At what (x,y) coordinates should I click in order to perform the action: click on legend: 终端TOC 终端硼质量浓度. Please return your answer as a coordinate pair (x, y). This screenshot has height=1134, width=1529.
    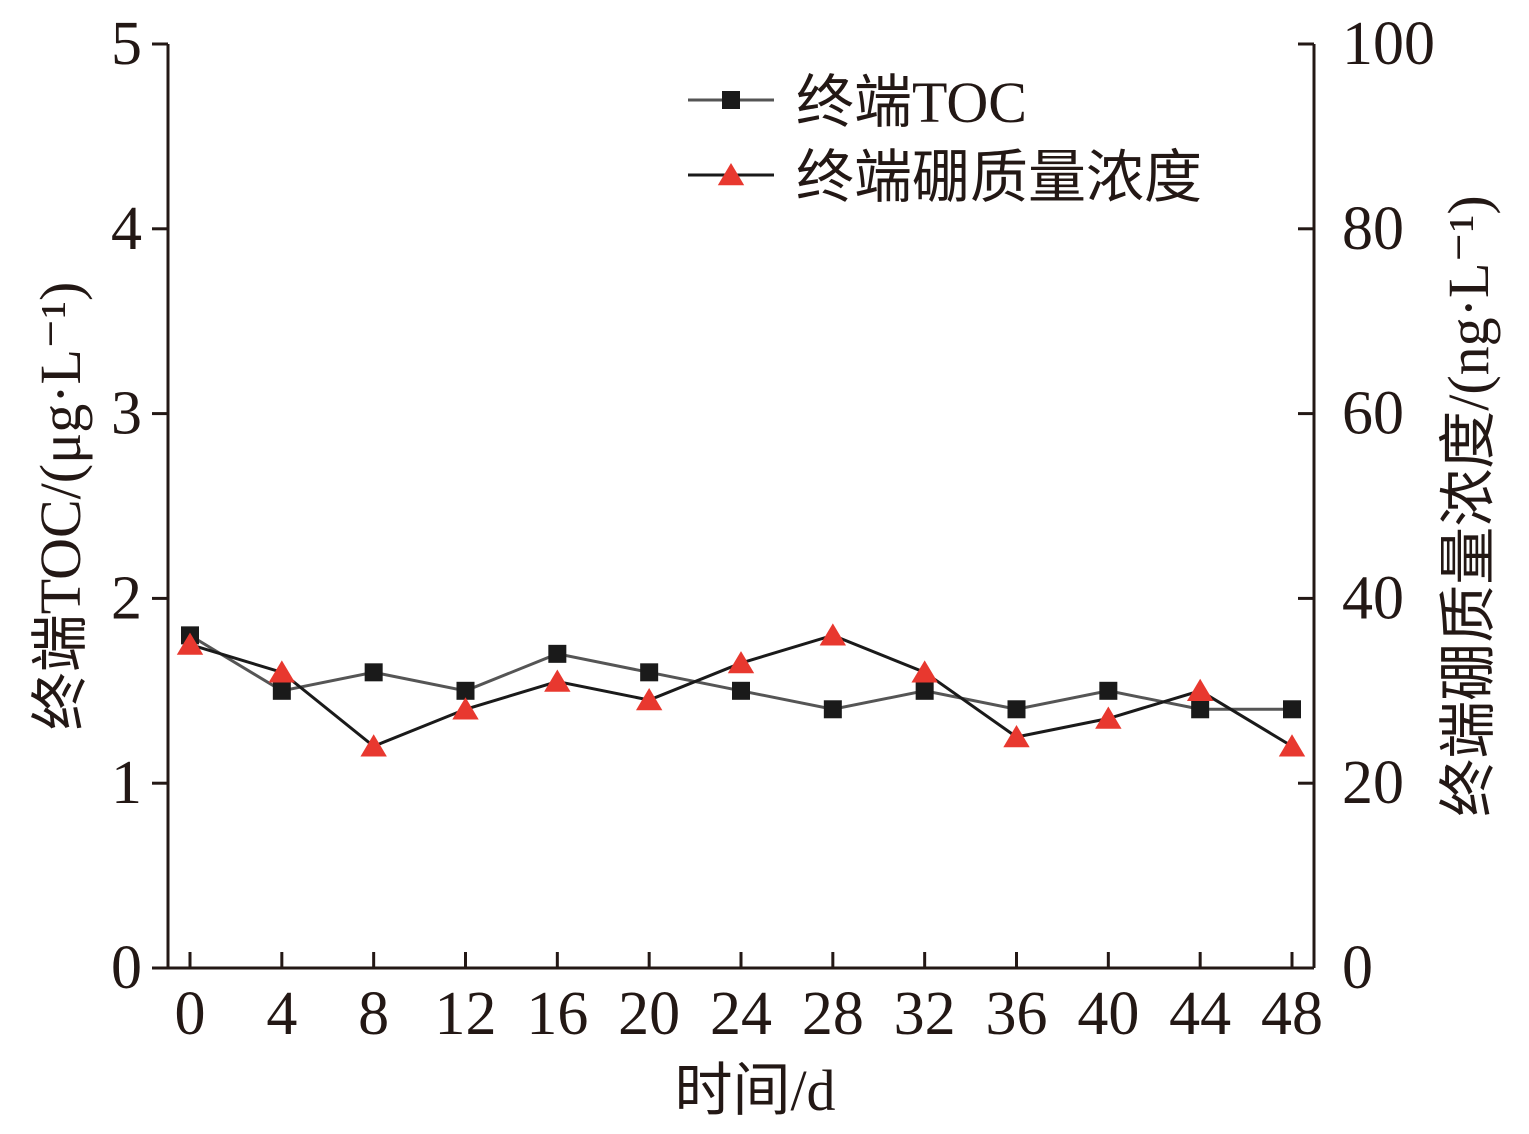
    Looking at the image, I should click on (945, 140).